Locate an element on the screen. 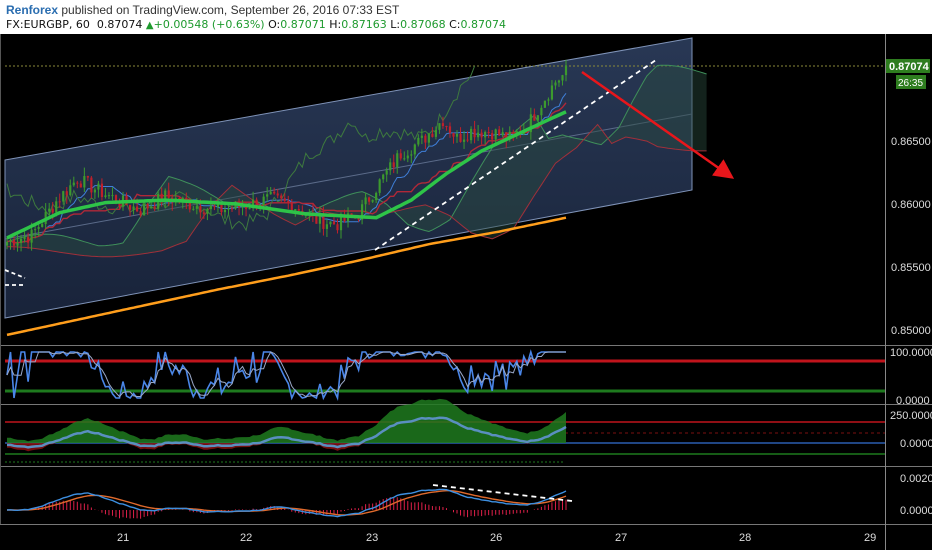 The height and width of the screenshot is (555, 932). price-tick-1: 0.86000 is located at coordinates (911, 205).